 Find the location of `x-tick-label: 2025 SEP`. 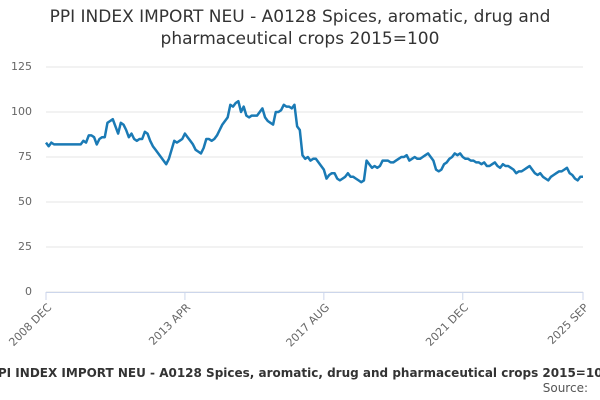

x-tick-label: 2025 SEP is located at coordinates (568, 324).